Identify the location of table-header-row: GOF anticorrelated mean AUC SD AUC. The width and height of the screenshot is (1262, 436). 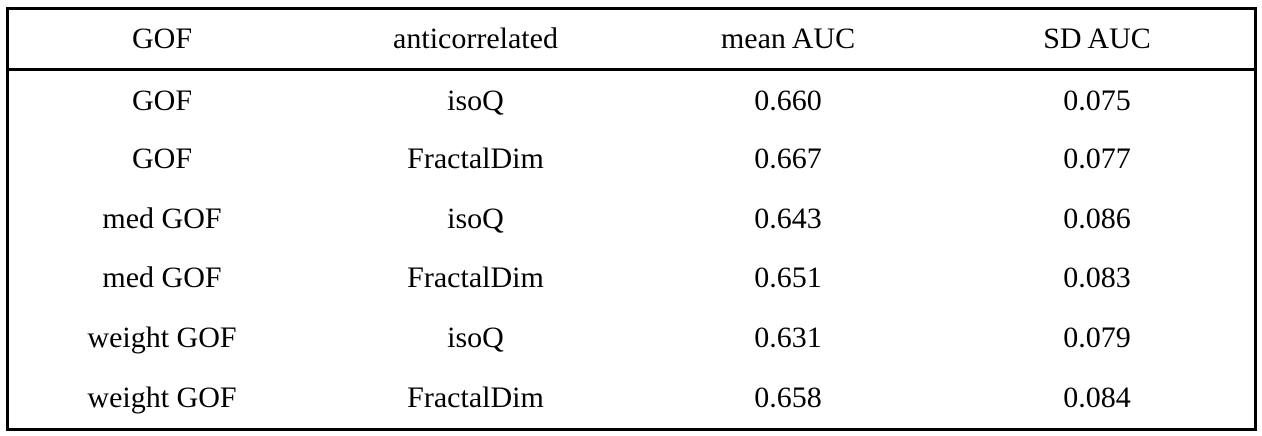
(631, 40).